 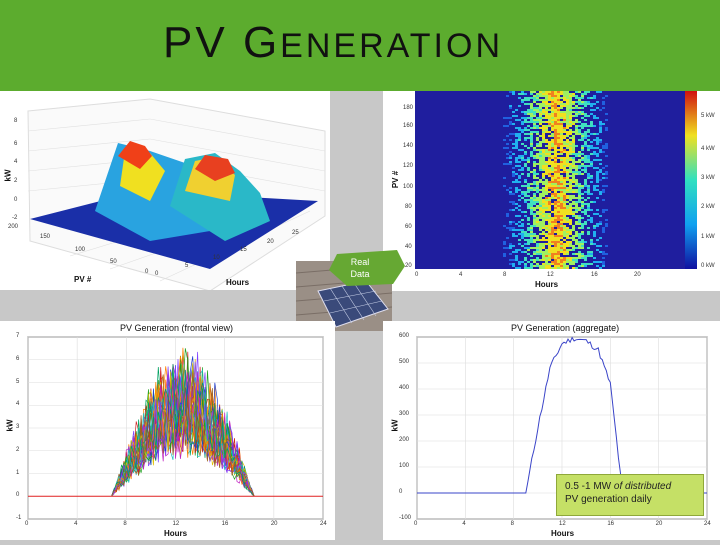 What do you see at coordinates (333, 42) in the screenshot?
I see `slide-title: PV GENERATION` at bounding box center [333, 42].